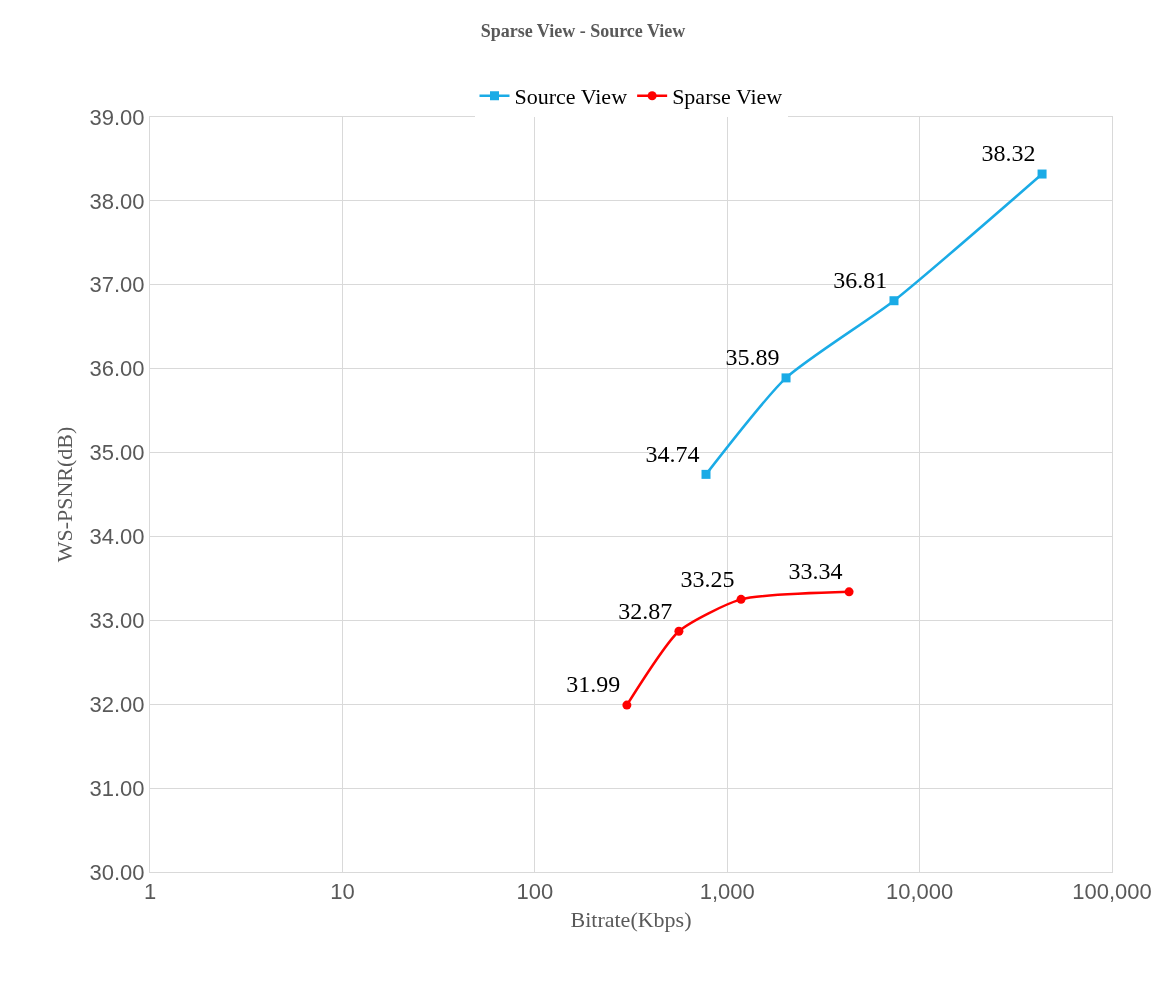  What do you see at coordinates (342, 892) in the screenshot?
I see `x-tick-label: 10` at bounding box center [342, 892].